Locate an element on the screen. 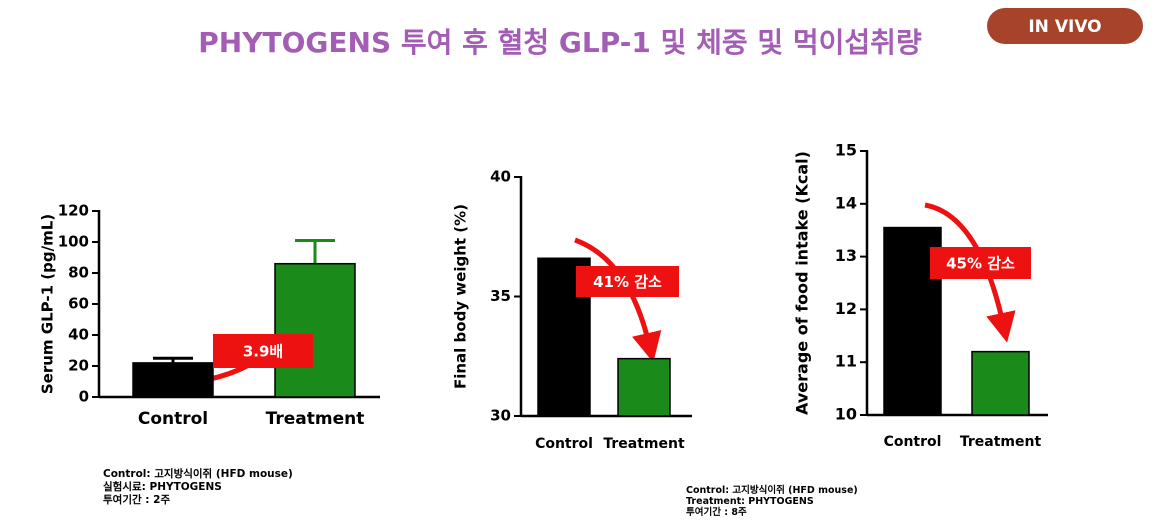 Image resolution: width=1157 pixels, height=531 pixels. annotation: 3.9배 is located at coordinates (263, 352).